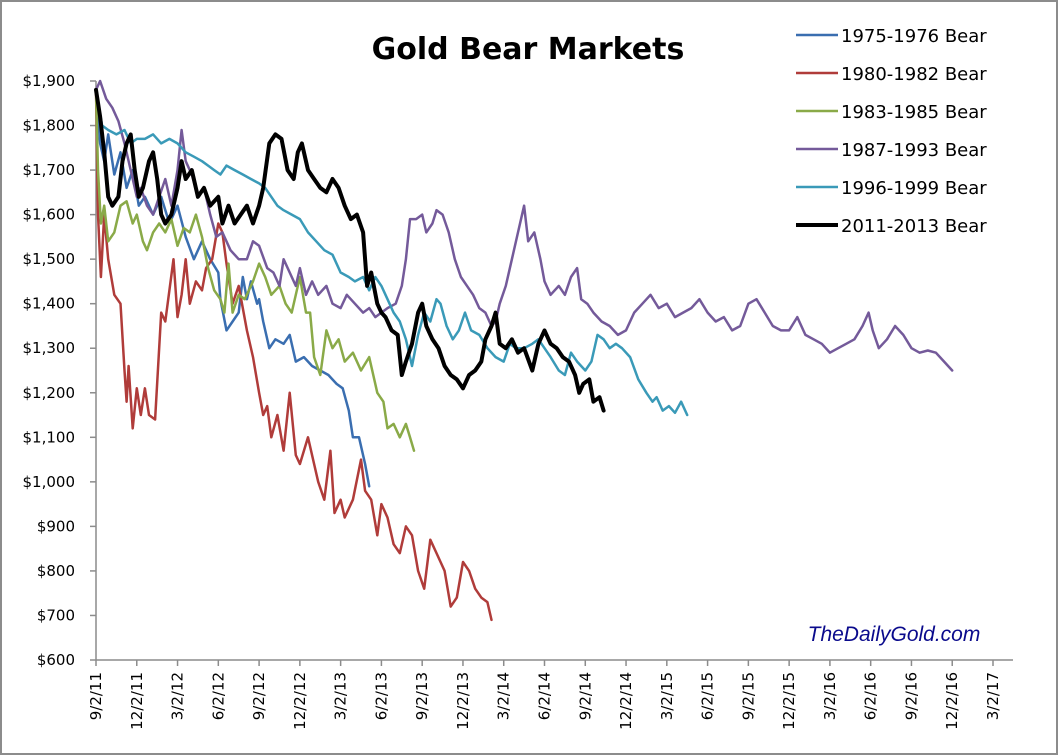 The height and width of the screenshot is (755, 1058). I want to click on x-tick-label: 12/2/12, so click(300, 701).